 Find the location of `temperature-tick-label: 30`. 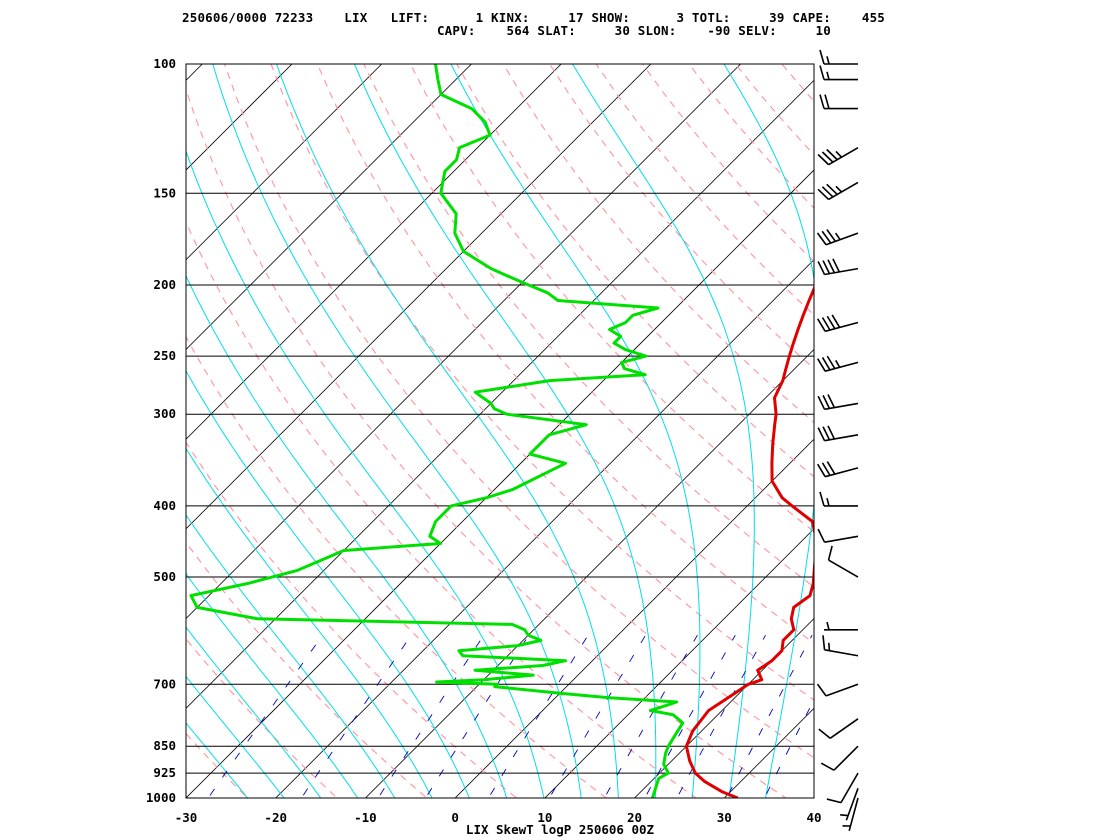

temperature-tick-label: 30 is located at coordinates (724, 817).